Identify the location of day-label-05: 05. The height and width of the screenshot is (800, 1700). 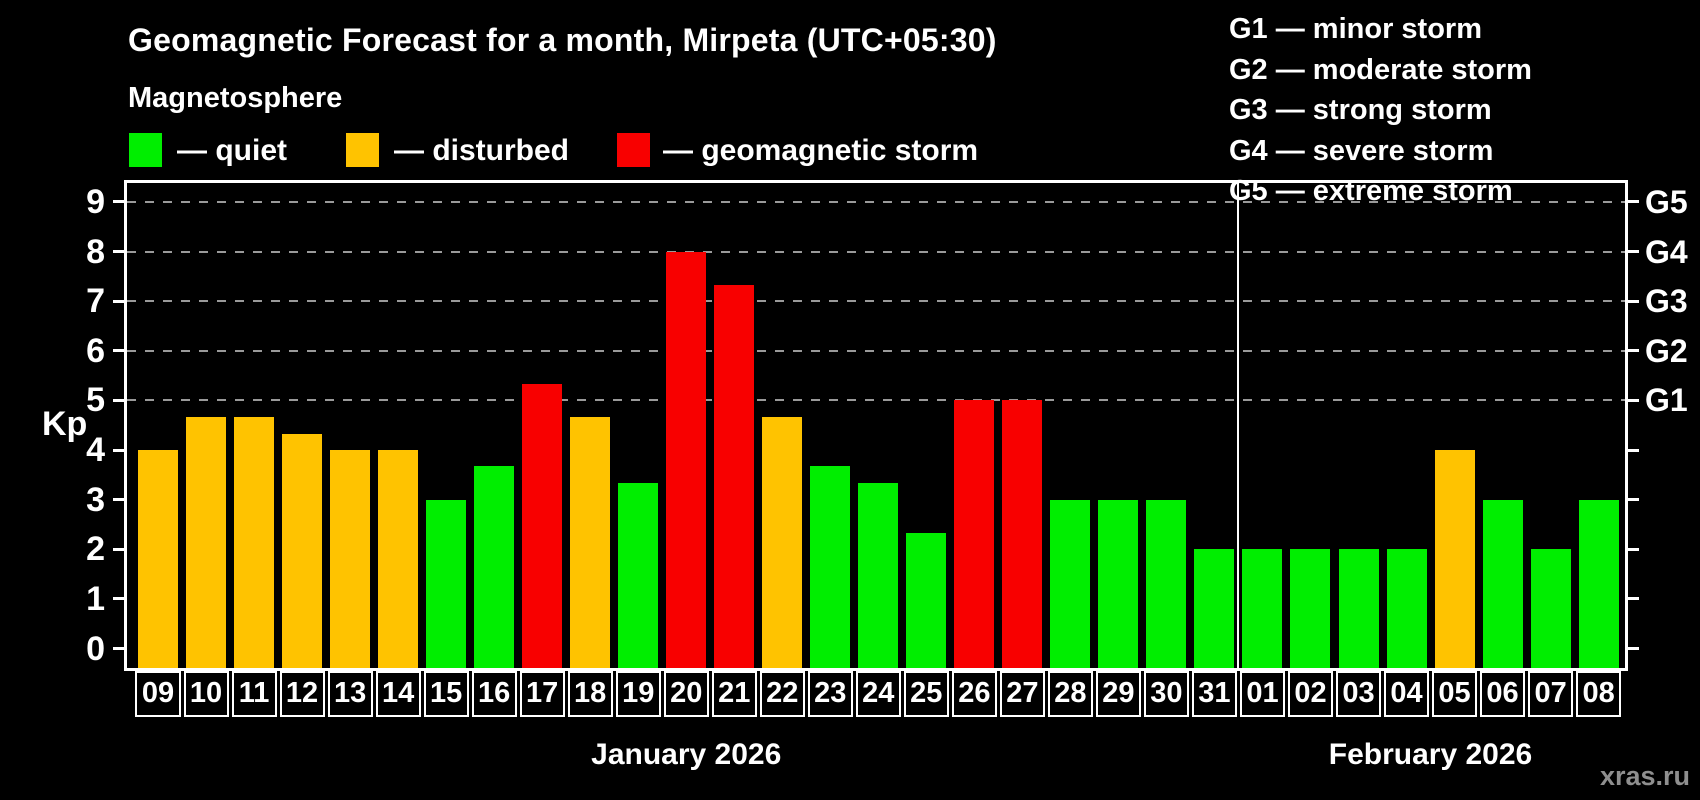
(1455, 694).